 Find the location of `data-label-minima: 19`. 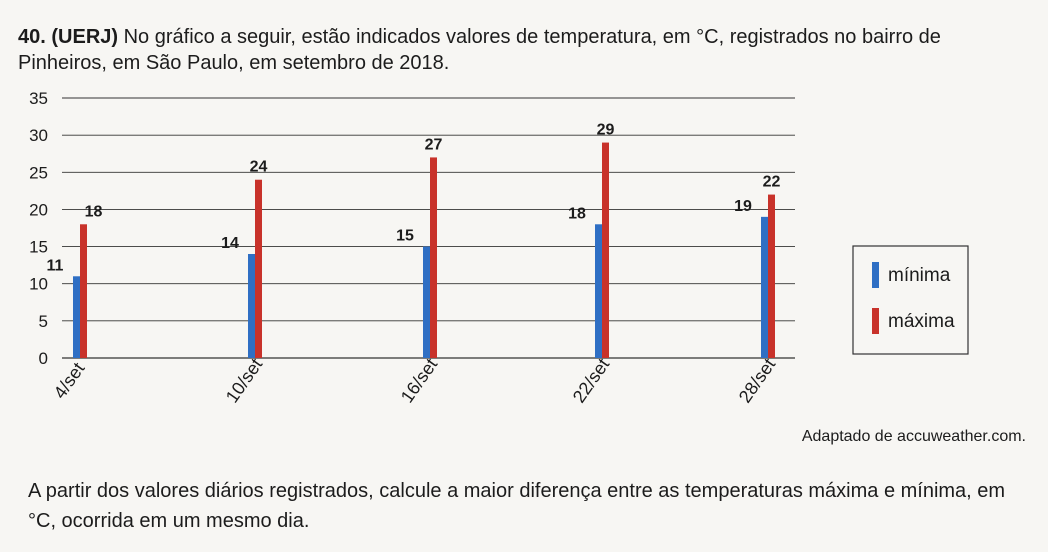

data-label-minima: 19 is located at coordinates (743, 206).